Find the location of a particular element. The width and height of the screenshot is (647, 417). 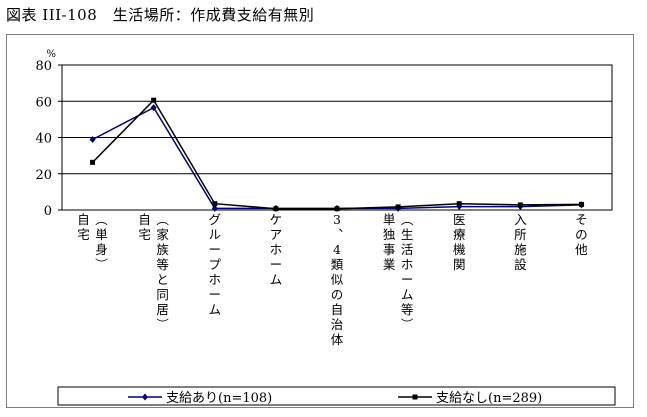

svg-text: 関 is located at coordinates (459, 264).